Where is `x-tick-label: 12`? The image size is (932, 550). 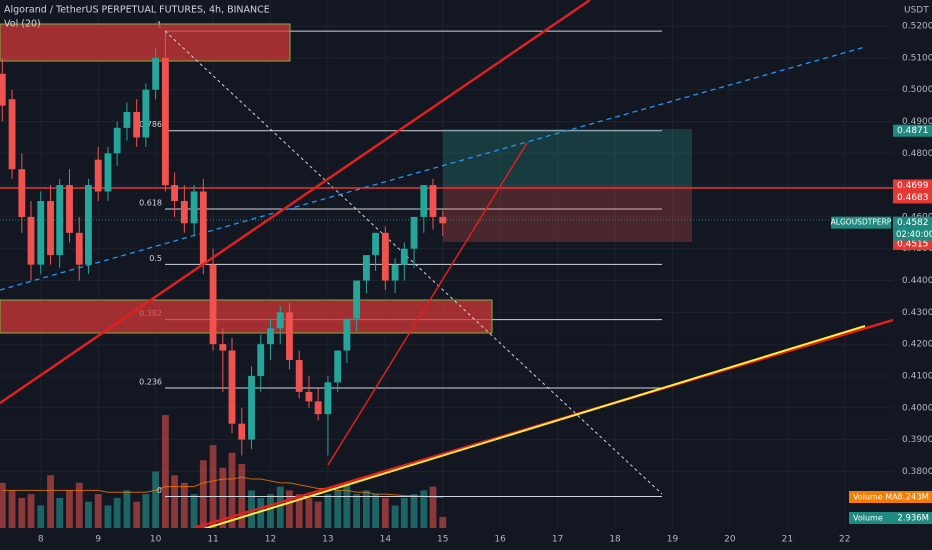
x-tick-label: 12 is located at coordinates (270, 540).